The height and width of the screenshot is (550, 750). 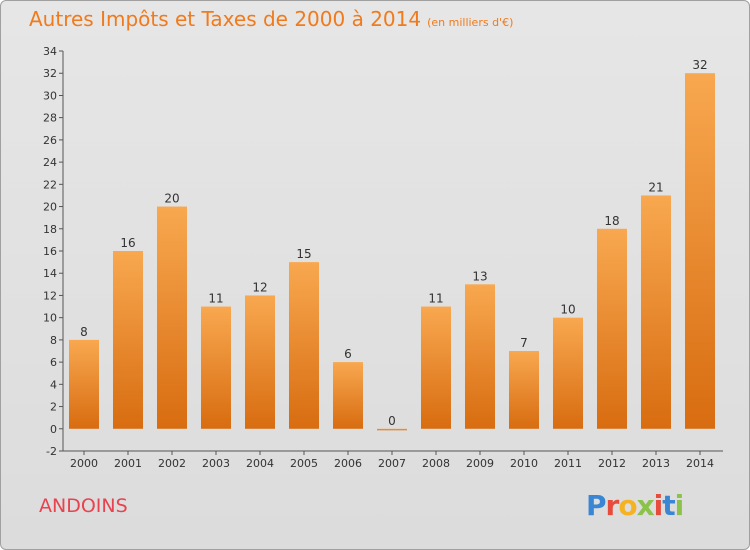 What do you see at coordinates (480, 463) in the screenshot?
I see `x-tick-label: 2009` at bounding box center [480, 463].